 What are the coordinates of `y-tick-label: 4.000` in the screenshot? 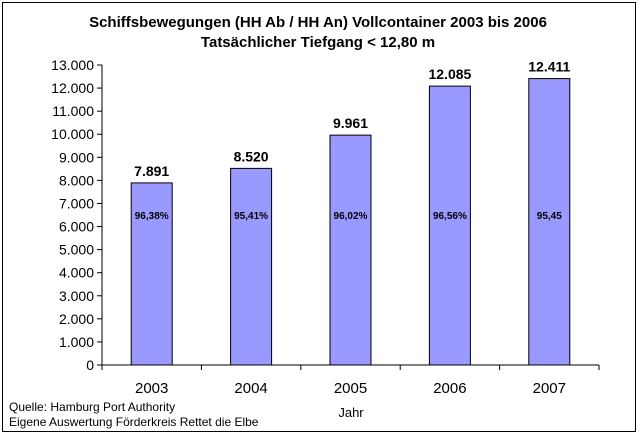 It's located at (76, 273).